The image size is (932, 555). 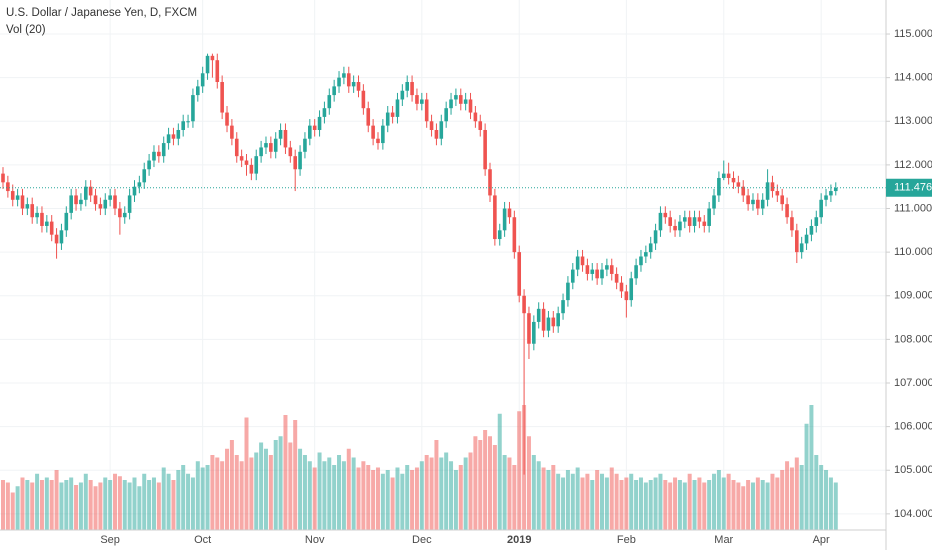 I want to click on y-tick-label: 104.000, so click(x=913, y=514).